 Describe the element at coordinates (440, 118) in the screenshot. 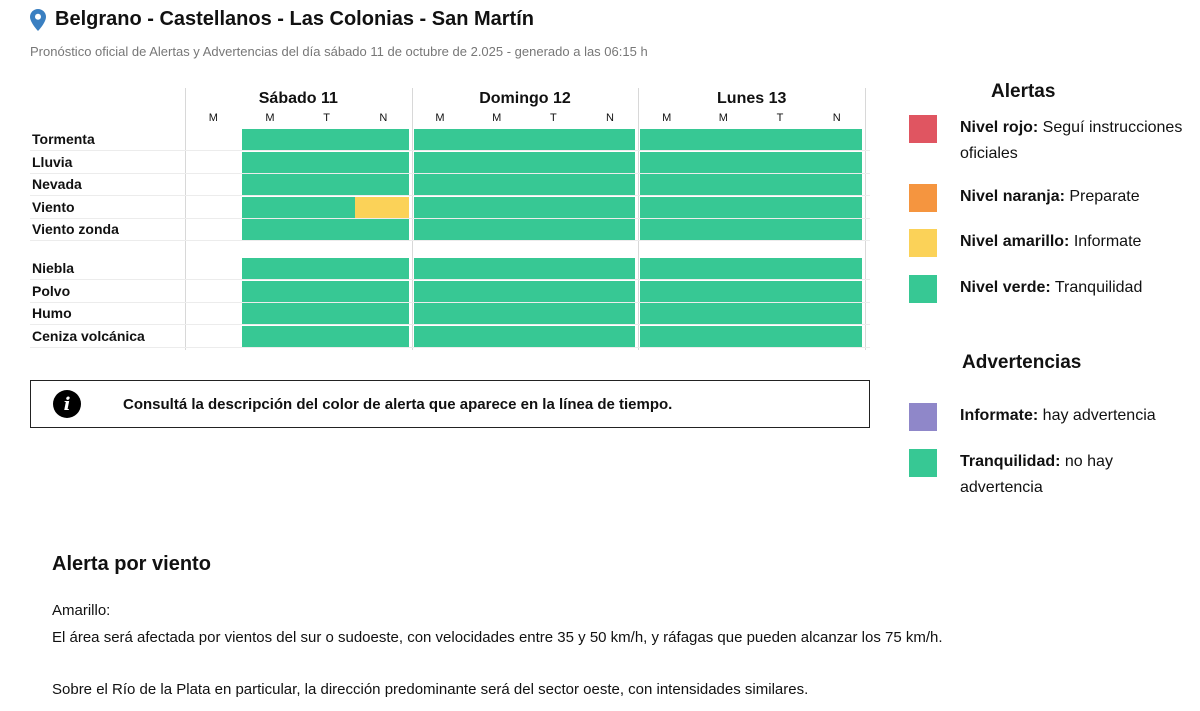

I see `period-label: M` at that location.